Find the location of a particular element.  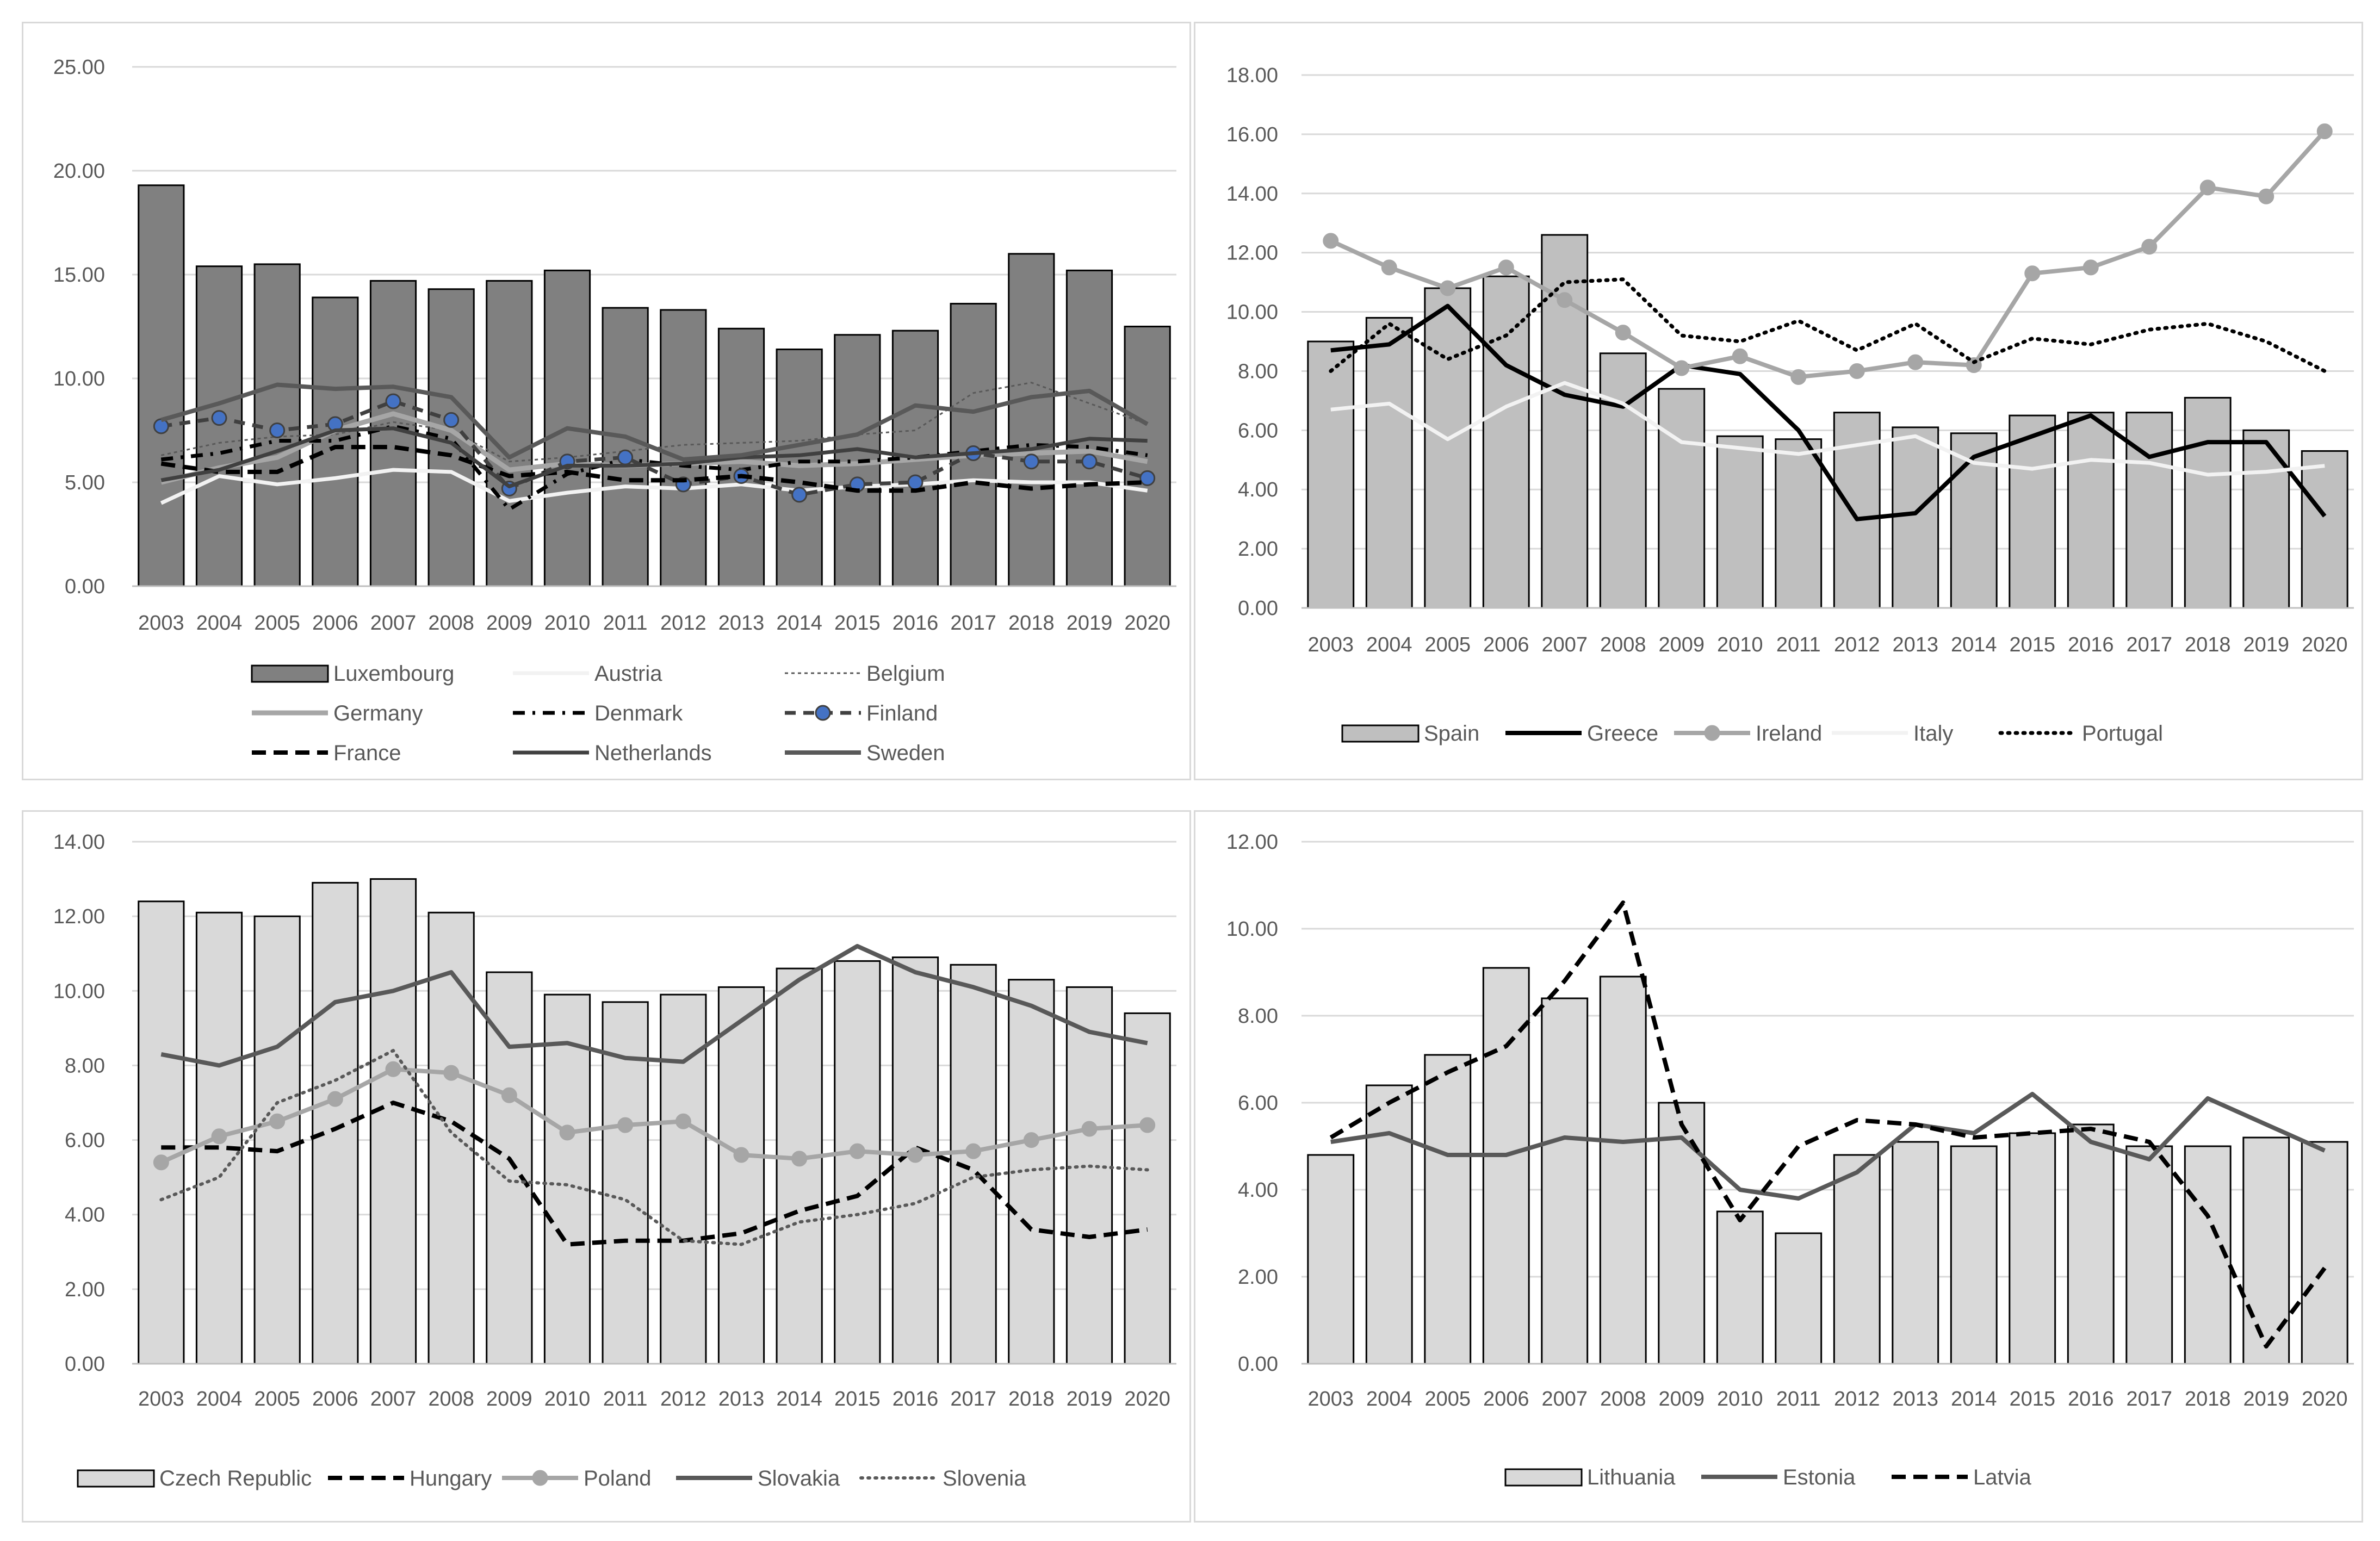

y-tick-label: 5.00 is located at coordinates (85, 482).